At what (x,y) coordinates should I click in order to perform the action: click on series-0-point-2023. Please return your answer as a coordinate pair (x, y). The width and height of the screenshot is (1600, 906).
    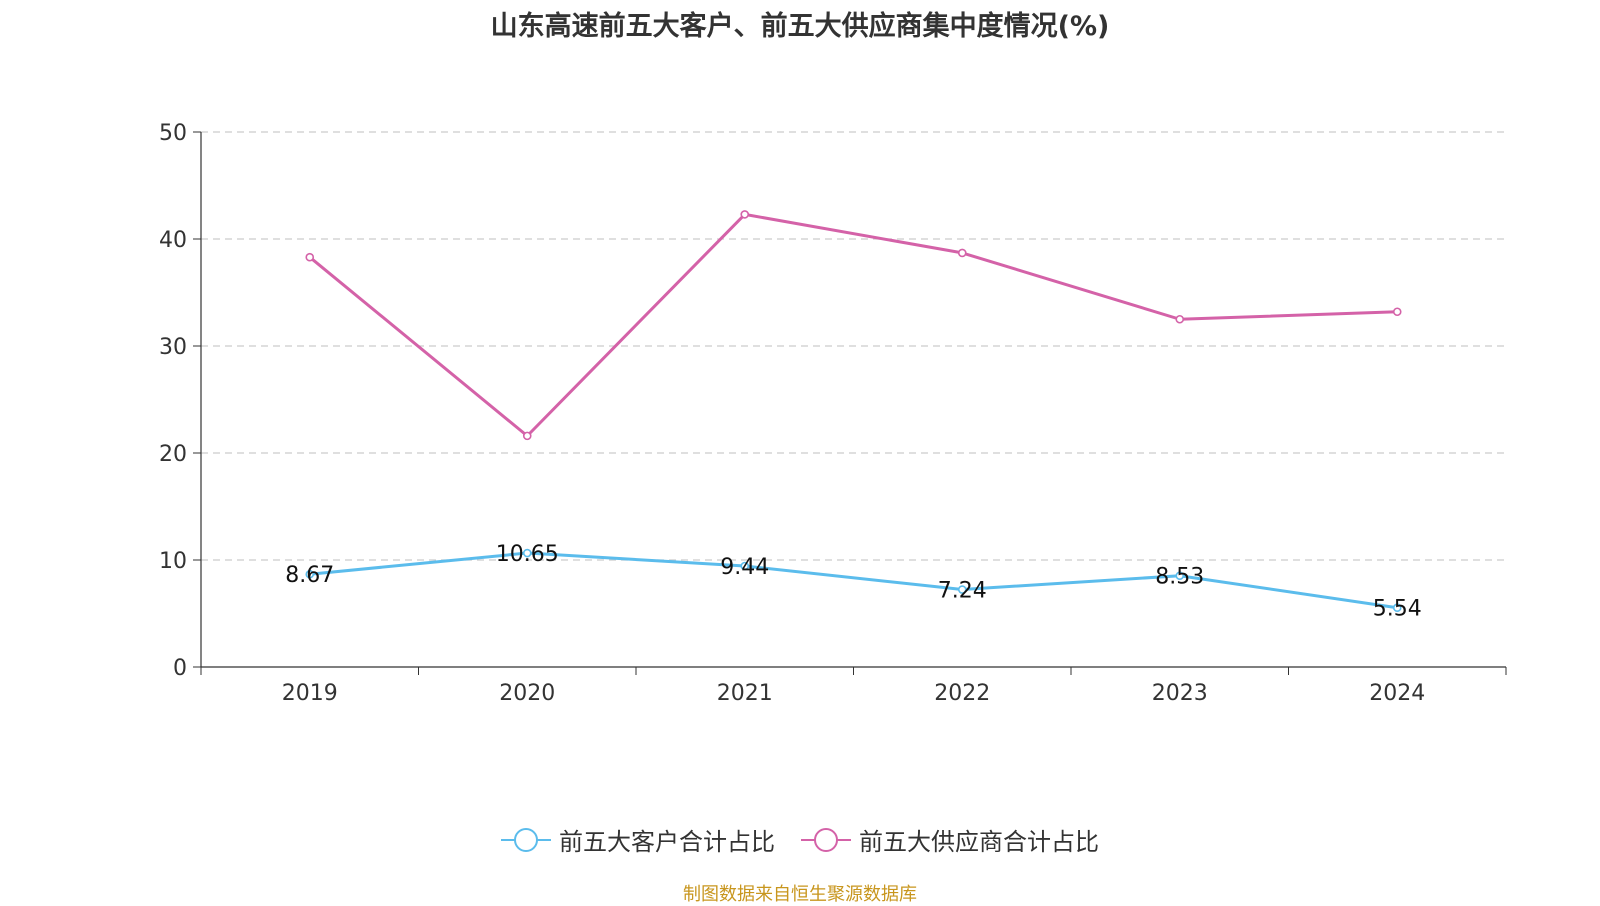
    Looking at the image, I should click on (1180, 576).